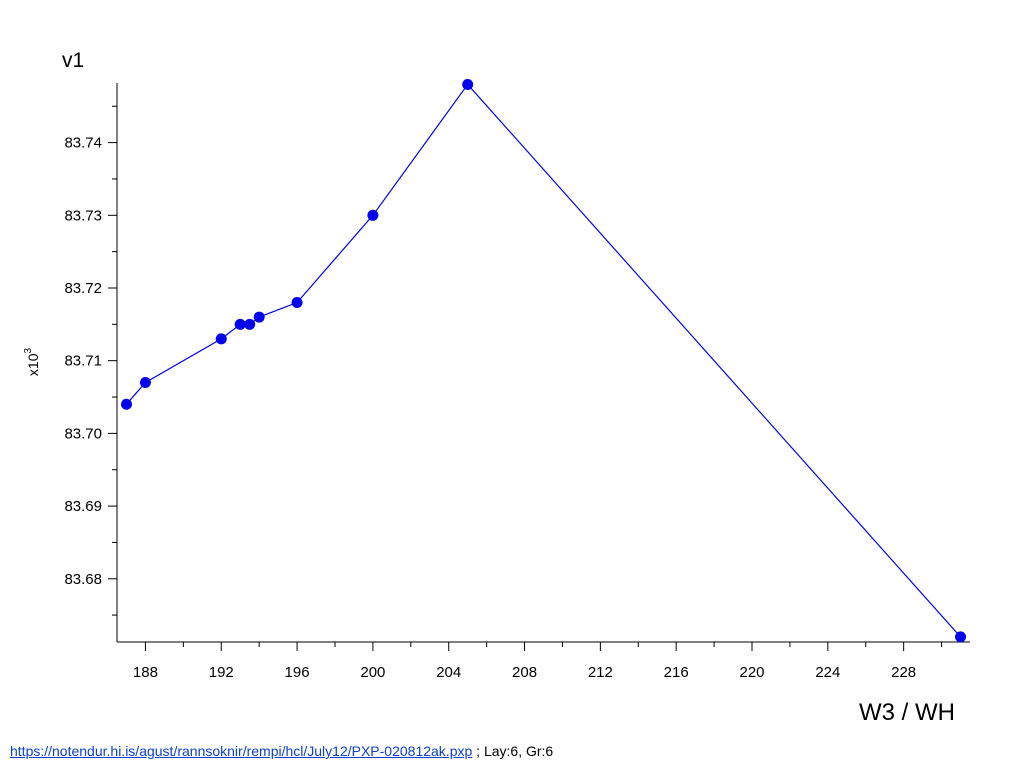  What do you see at coordinates (827, 672) in the screenshot?
I see `x-tick-label: 224` at bounding box center [827, 672].